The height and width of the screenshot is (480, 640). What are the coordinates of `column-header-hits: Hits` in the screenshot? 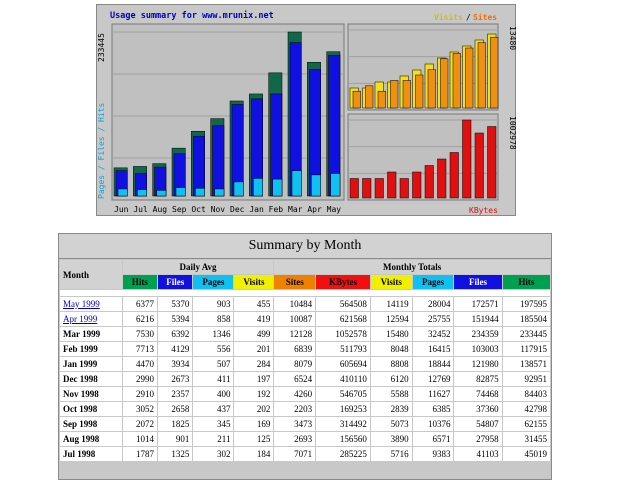 It's located at (526, 282).